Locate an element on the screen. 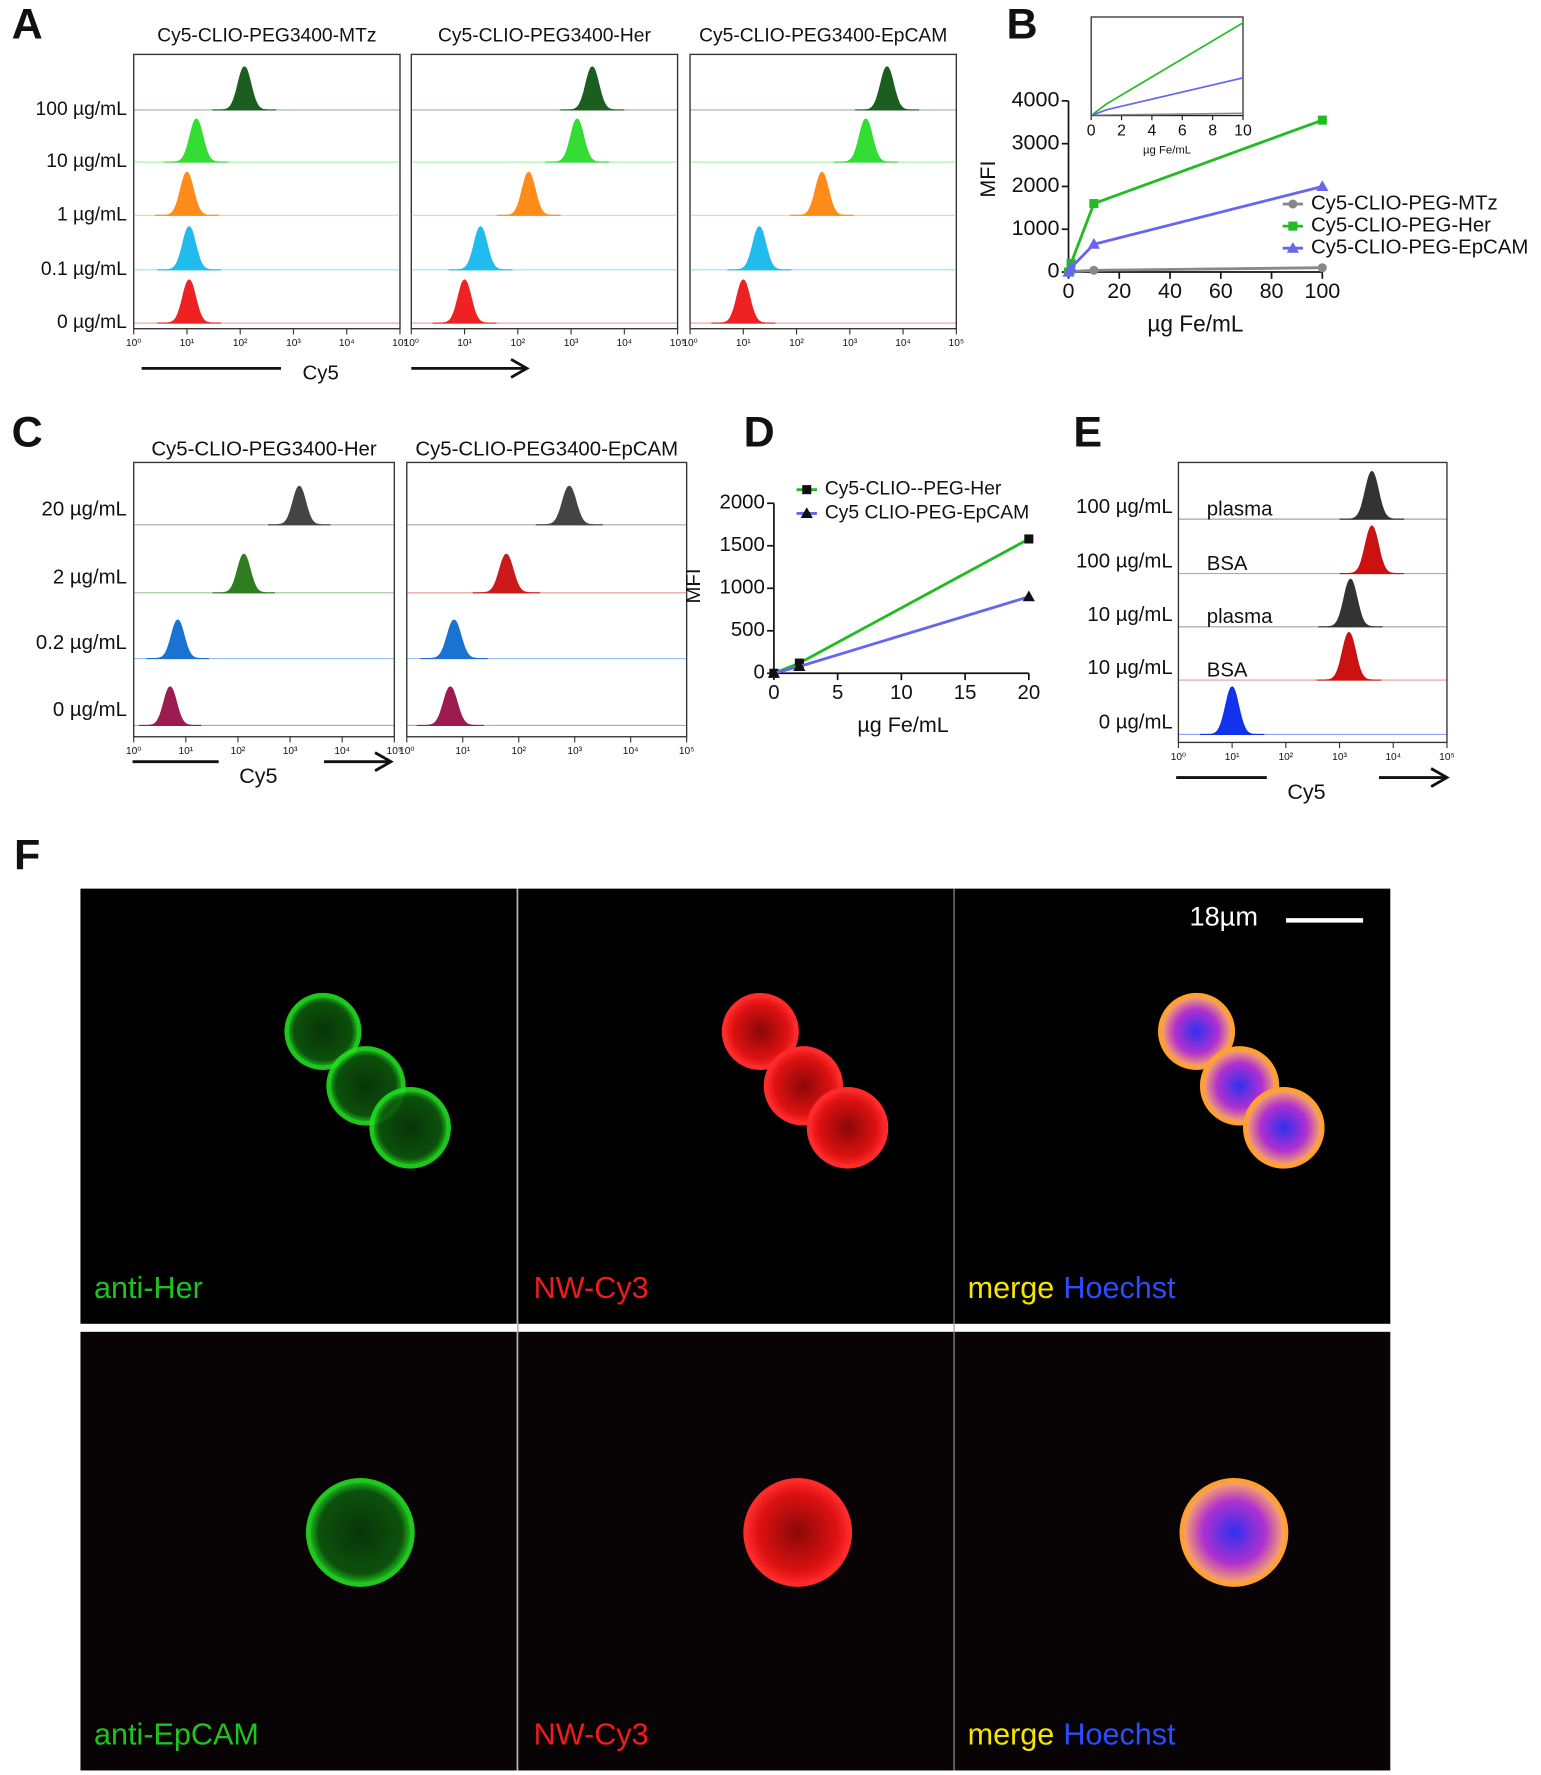 This screenshot has width=1541, height=1775. subplot-title: Cy5-CLIO-PEG3400-MTz is located at coordinates (266, 35).